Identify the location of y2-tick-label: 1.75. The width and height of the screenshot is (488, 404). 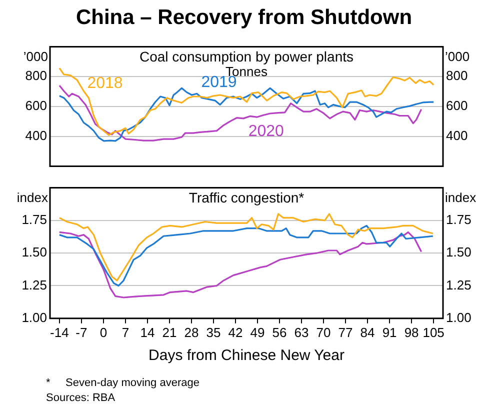
(459, 220).